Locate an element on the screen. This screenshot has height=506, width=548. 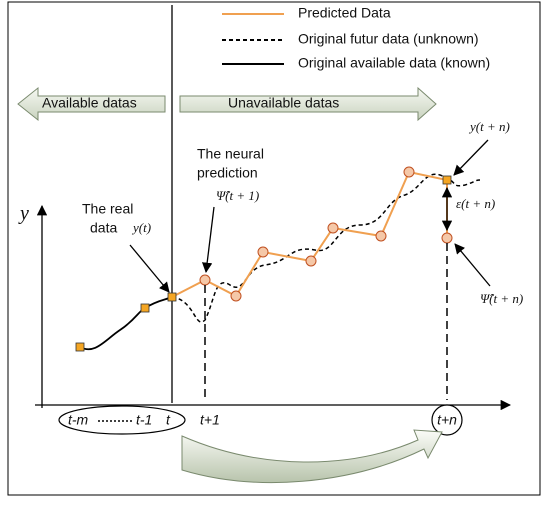
annotation: The neural is located at coordinates (230, 154).